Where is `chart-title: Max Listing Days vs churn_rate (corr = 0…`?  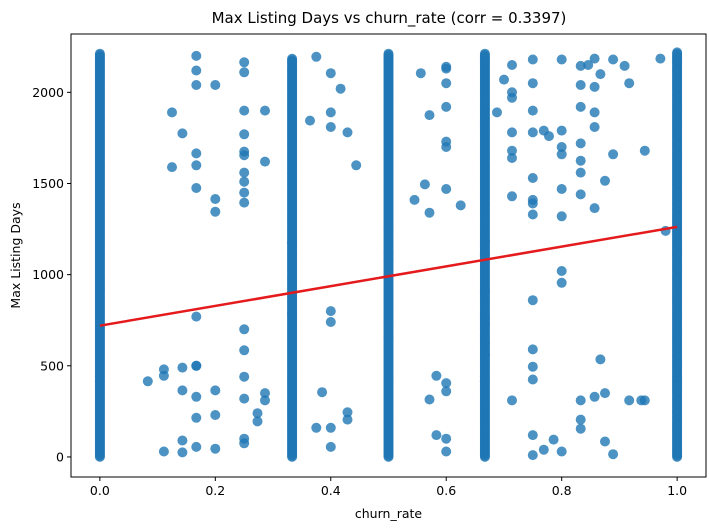 chart-title: Max Listing Days vs churn_rate (corr = 0… is located at coordinates (389, 18).